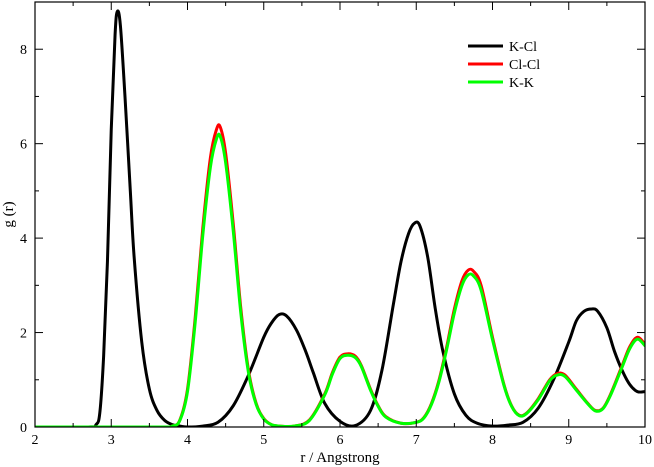  Describe the element at coordinates (23, 334) in the screenshot. I see `y-tick-label: 2` at that location.